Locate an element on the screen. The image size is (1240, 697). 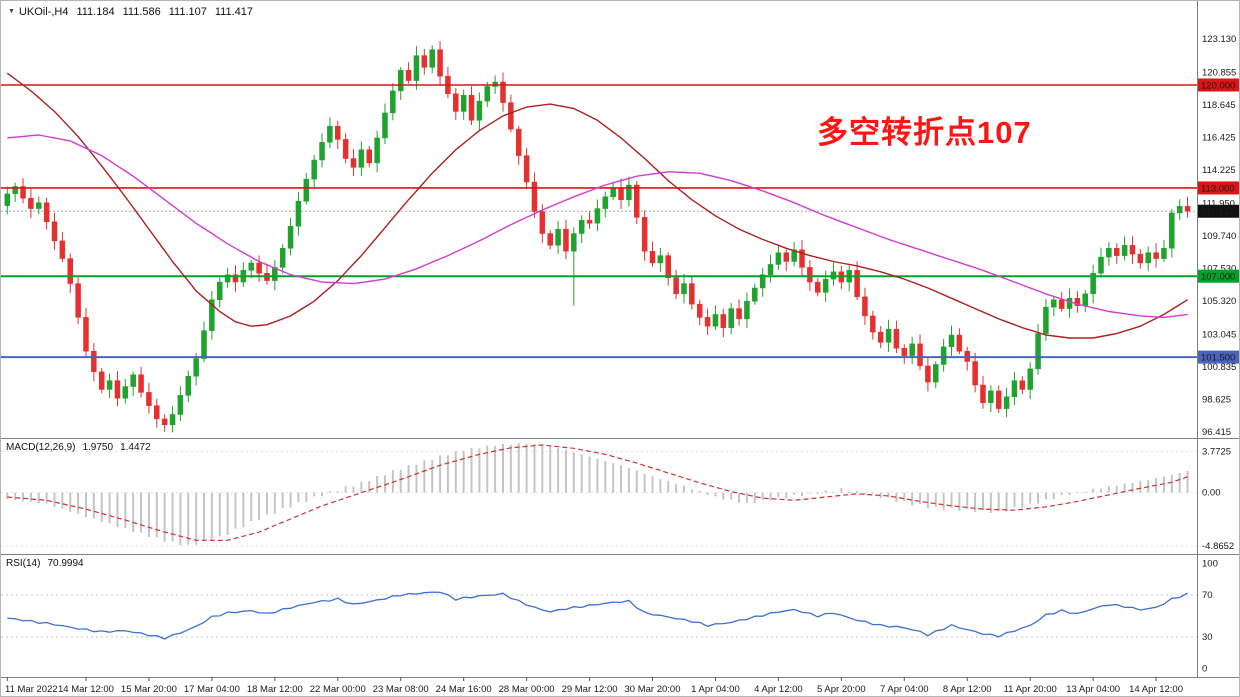
svg-text: 29 Mar 12:00 is located at coordinates (590, 689).